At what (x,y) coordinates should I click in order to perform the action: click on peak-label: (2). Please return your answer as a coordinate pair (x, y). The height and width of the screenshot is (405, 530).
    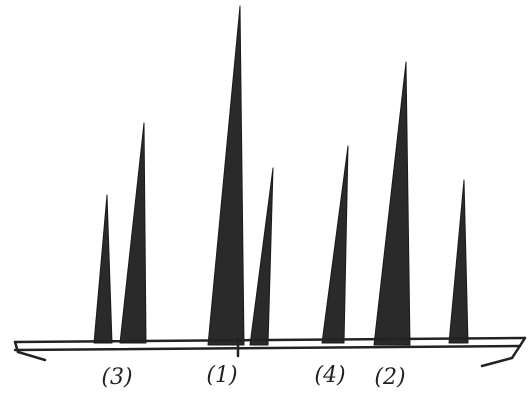
    Looking at the image, I should click on (389, 377).